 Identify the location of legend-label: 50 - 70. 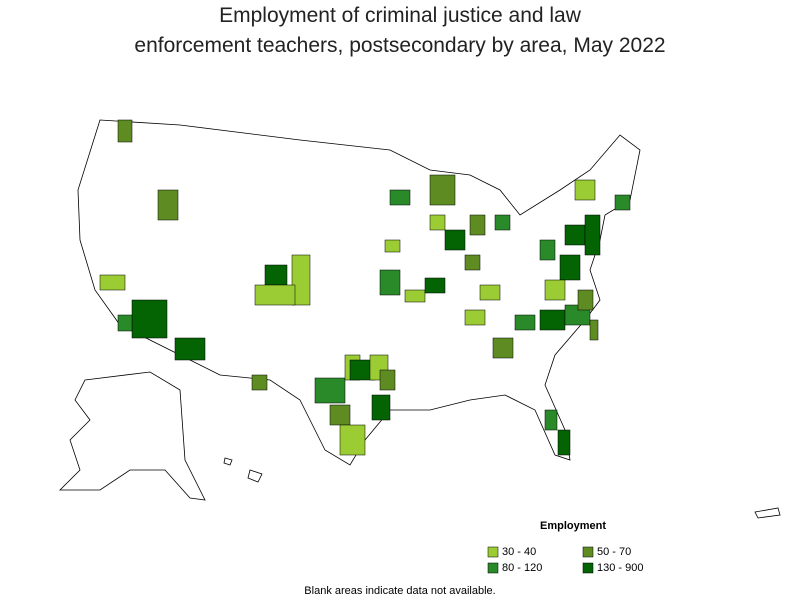
(614, 552).